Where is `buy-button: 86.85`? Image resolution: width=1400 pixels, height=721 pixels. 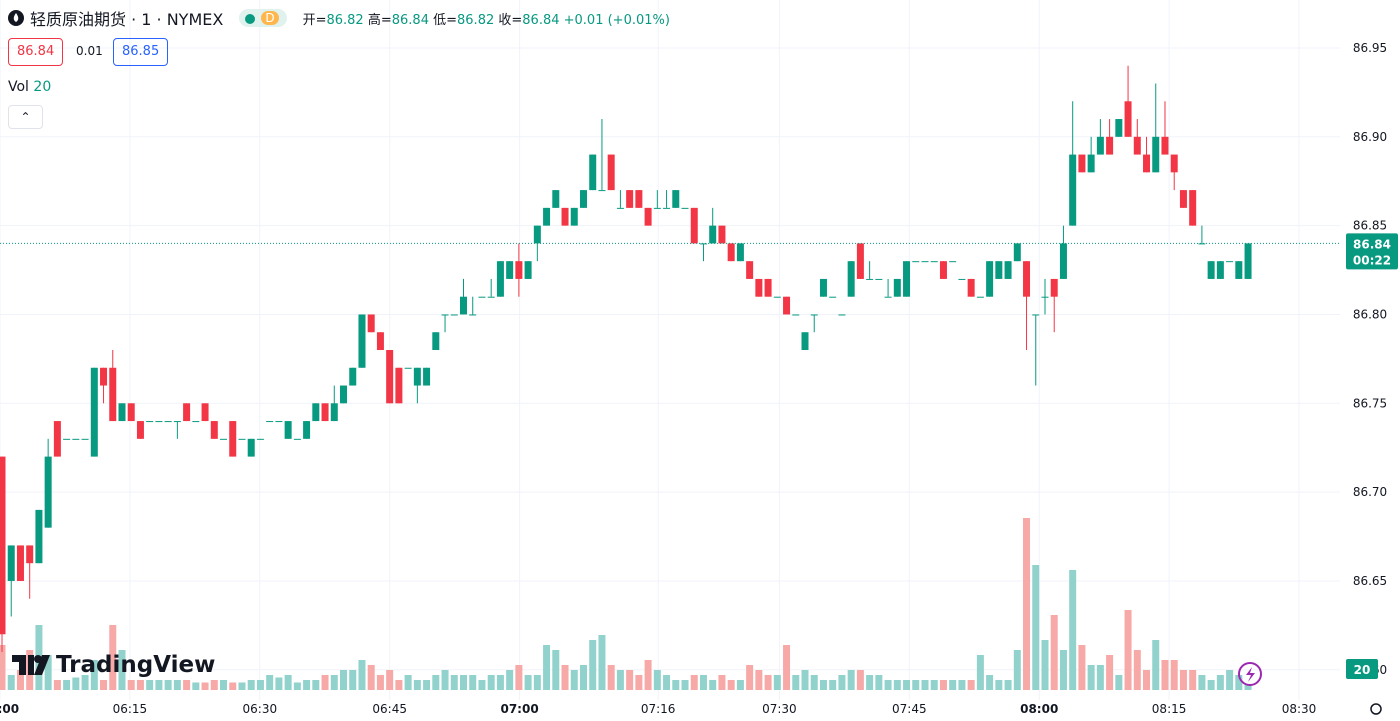 buy-button: 86.85 is located at coordinates (141, 52).